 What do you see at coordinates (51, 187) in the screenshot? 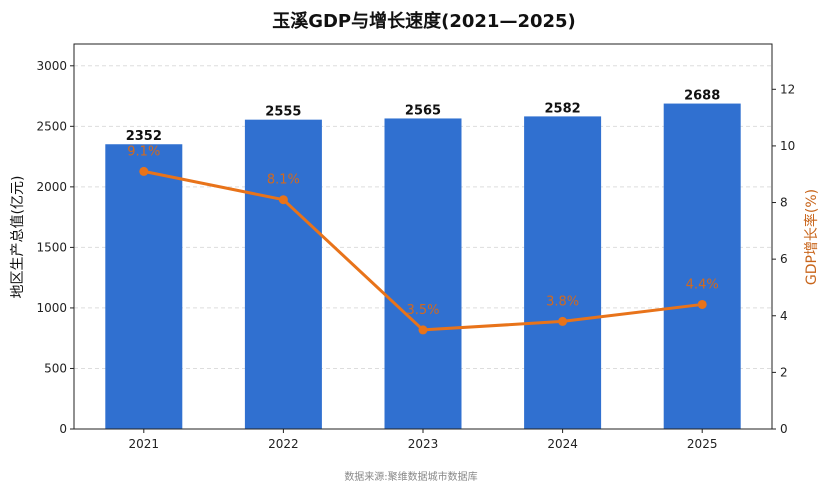
I see `left-tick-label: 2000` at bounding box center [51, 187].